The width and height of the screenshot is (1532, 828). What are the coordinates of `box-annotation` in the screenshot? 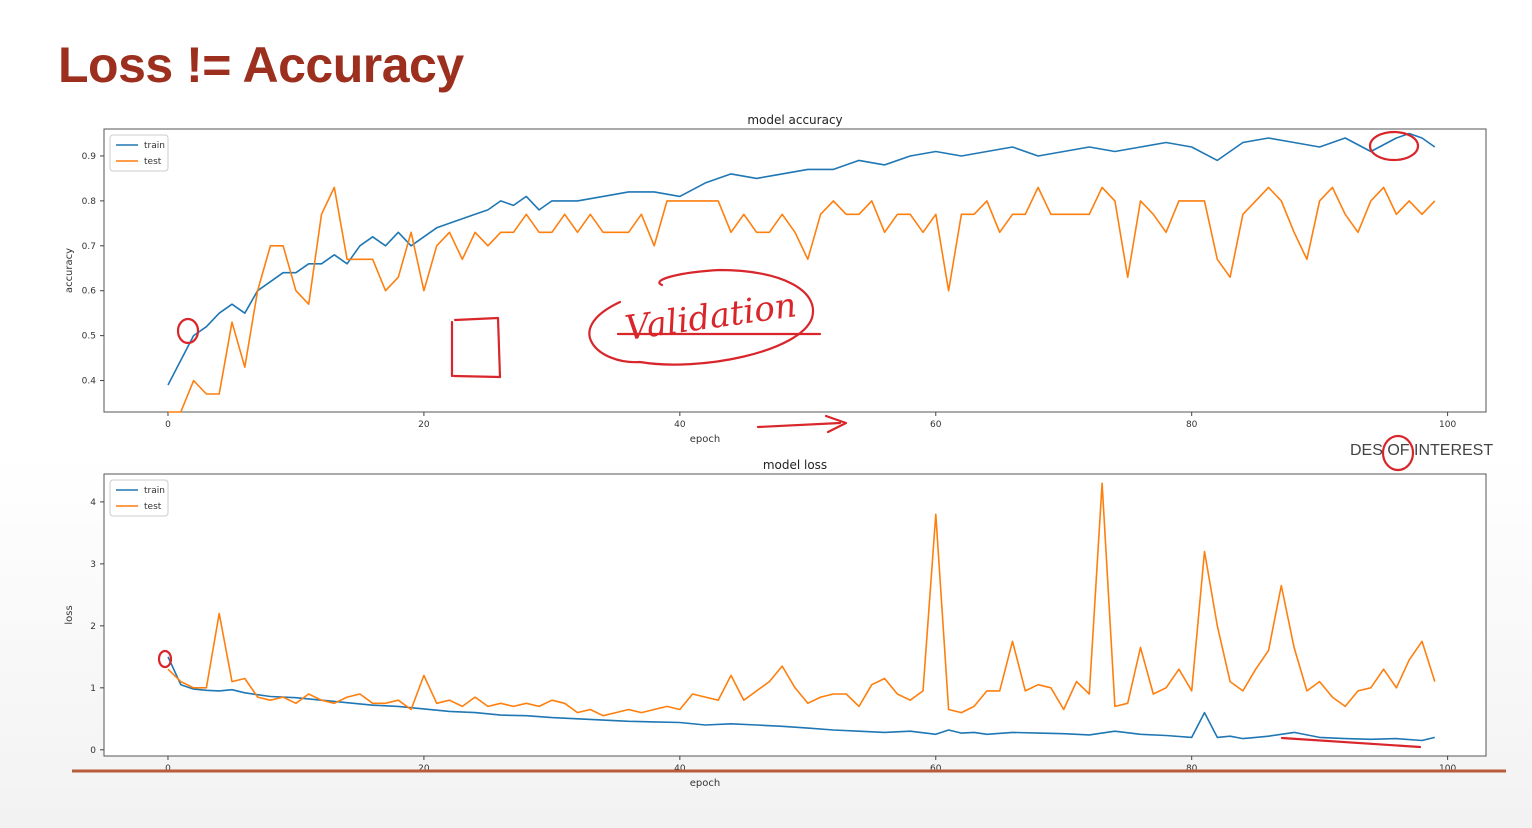 It's located at (476, 347).